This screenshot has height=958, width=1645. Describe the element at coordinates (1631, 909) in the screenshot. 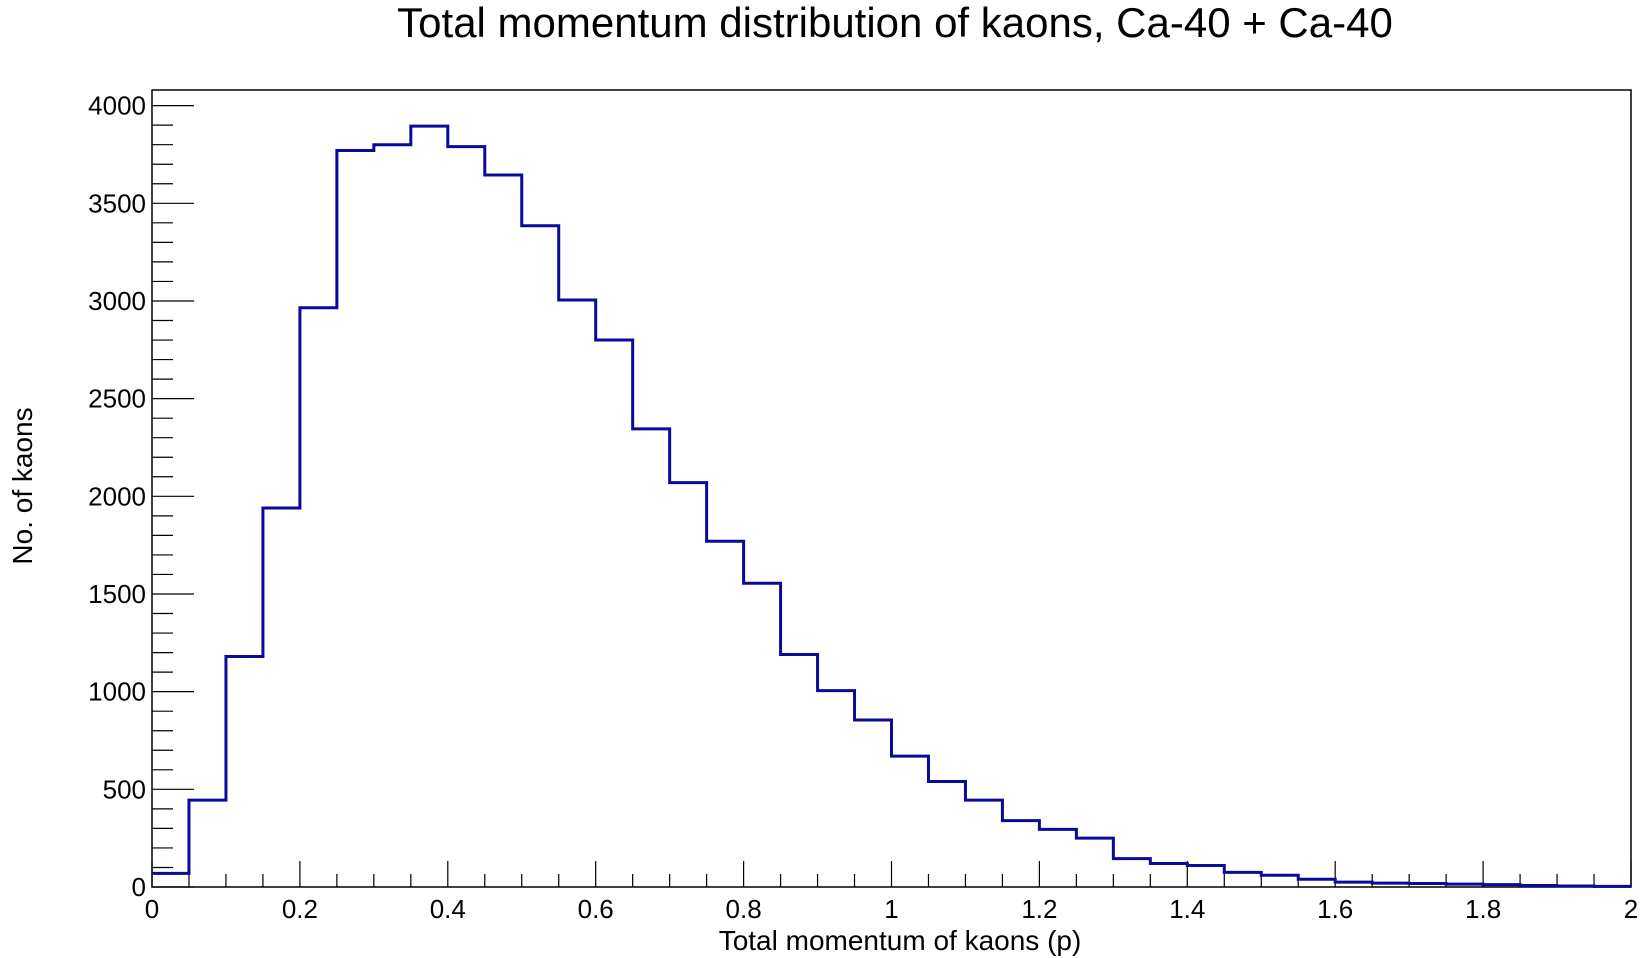

I see `x-tick-label: 2` at that location.